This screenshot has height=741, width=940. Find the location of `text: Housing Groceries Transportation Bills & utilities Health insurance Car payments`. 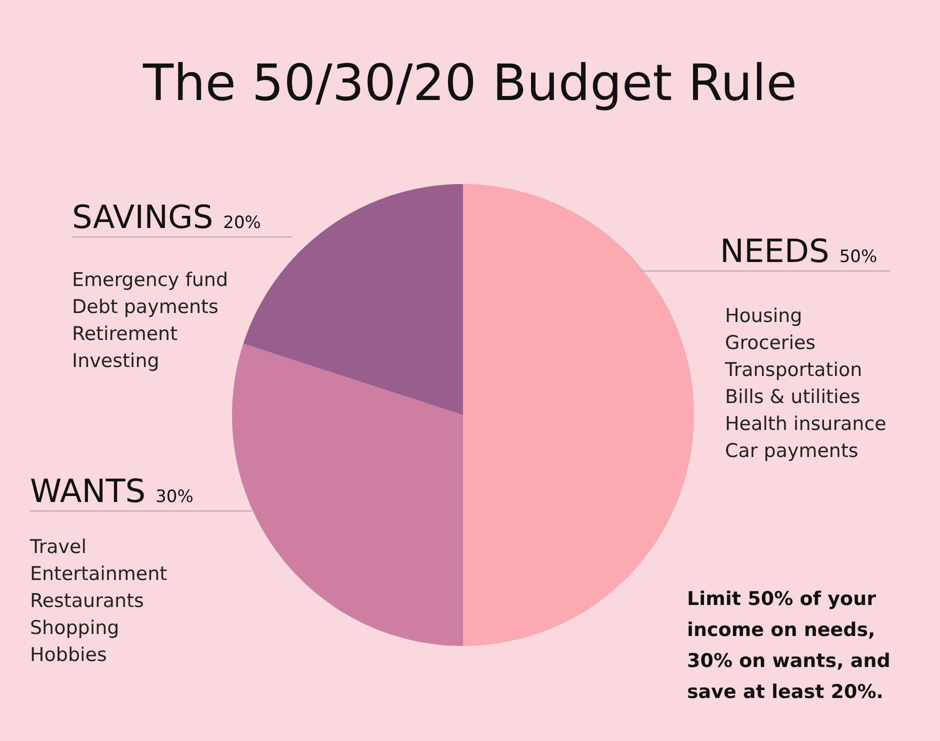

text: Housing Groceries Transportation Bills & utilities Health insurance Car payments is located at coordinates (805, 383).